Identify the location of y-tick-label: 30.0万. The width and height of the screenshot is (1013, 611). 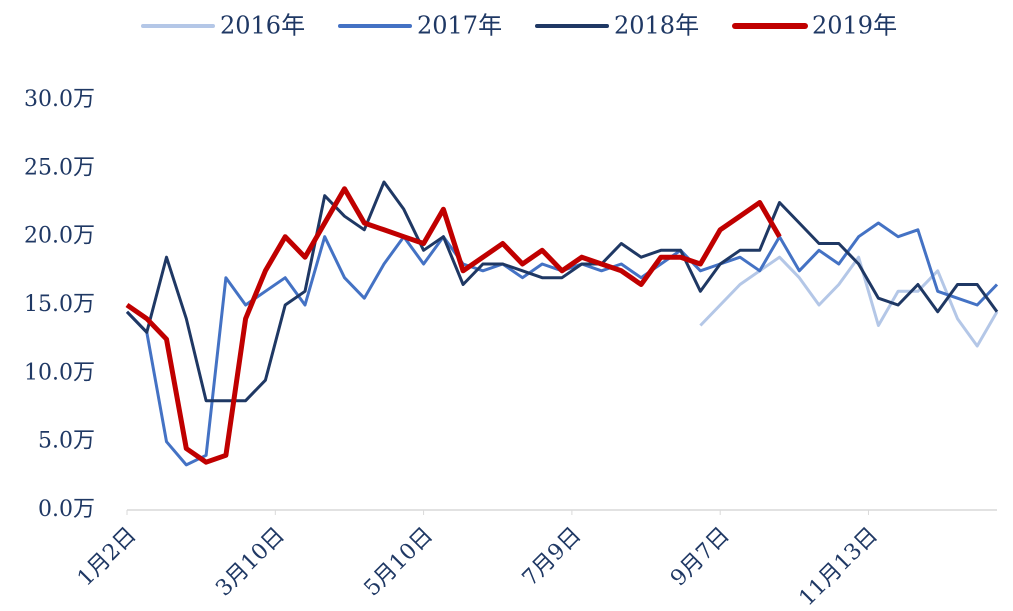
(59, 99).